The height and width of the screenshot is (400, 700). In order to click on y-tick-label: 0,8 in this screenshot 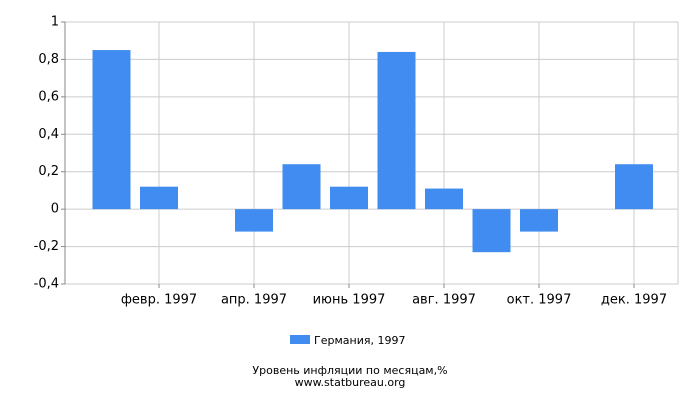, I will do `click(48, 59)`.